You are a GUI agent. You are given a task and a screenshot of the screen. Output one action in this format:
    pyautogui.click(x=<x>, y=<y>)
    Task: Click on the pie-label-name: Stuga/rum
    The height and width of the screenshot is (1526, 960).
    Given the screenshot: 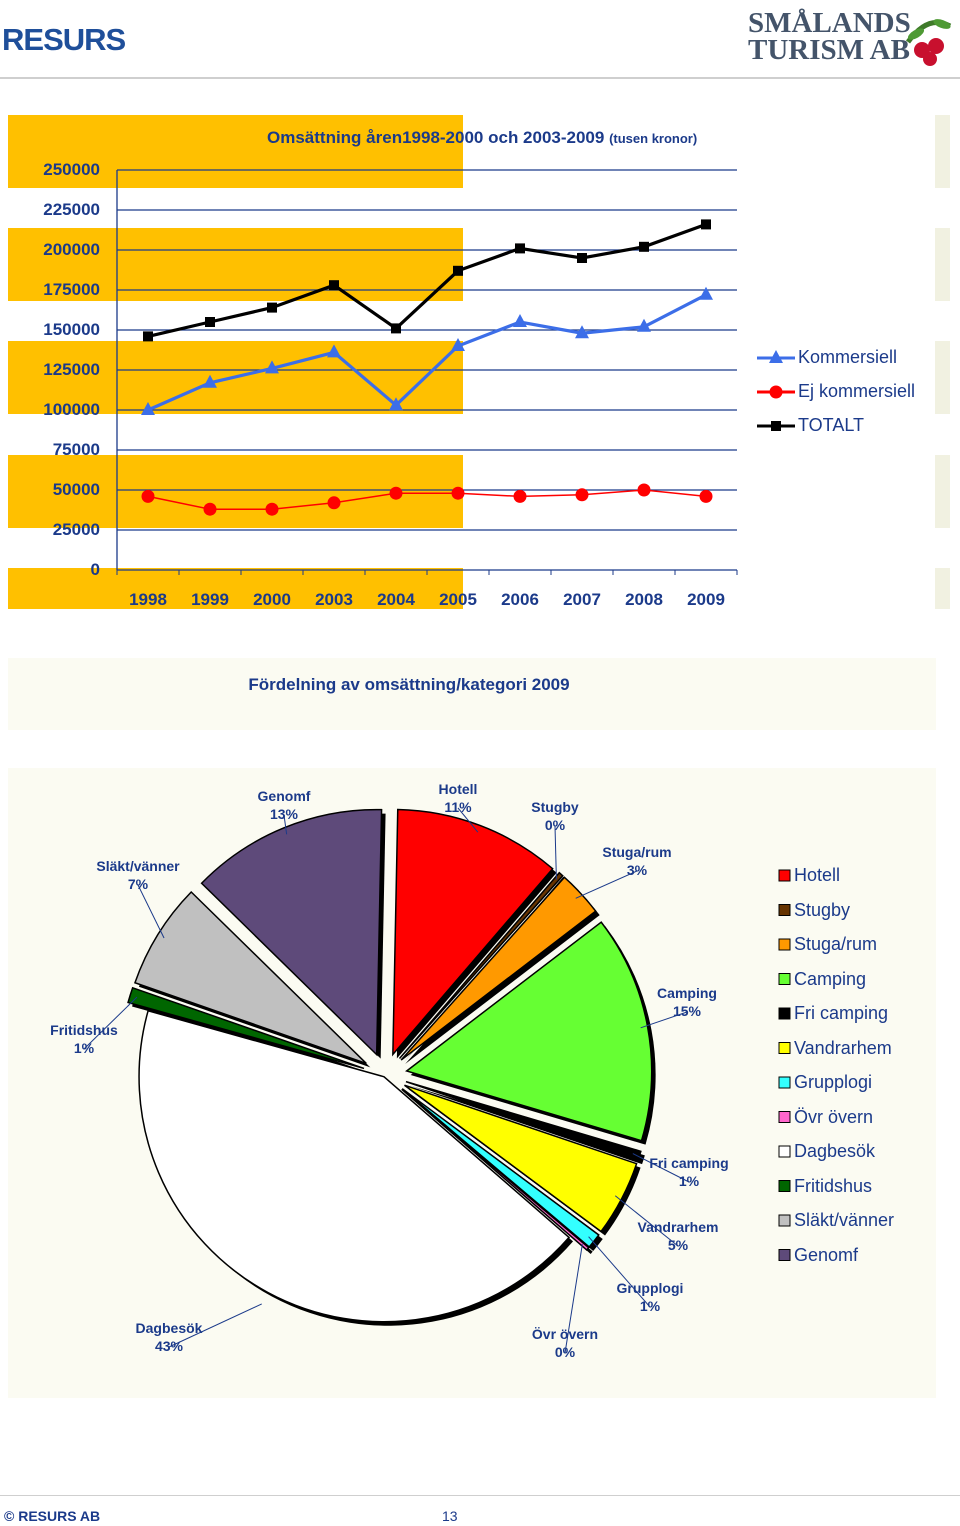 What is the action you would take?
    pyautogui.click(x=637, y=852)
    